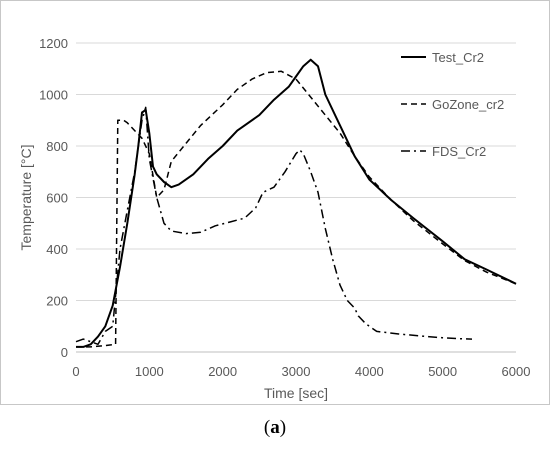  Describe the element at coordinates (149, 371) in the screenshot. I see `x-tick-label: 1000` at that location.